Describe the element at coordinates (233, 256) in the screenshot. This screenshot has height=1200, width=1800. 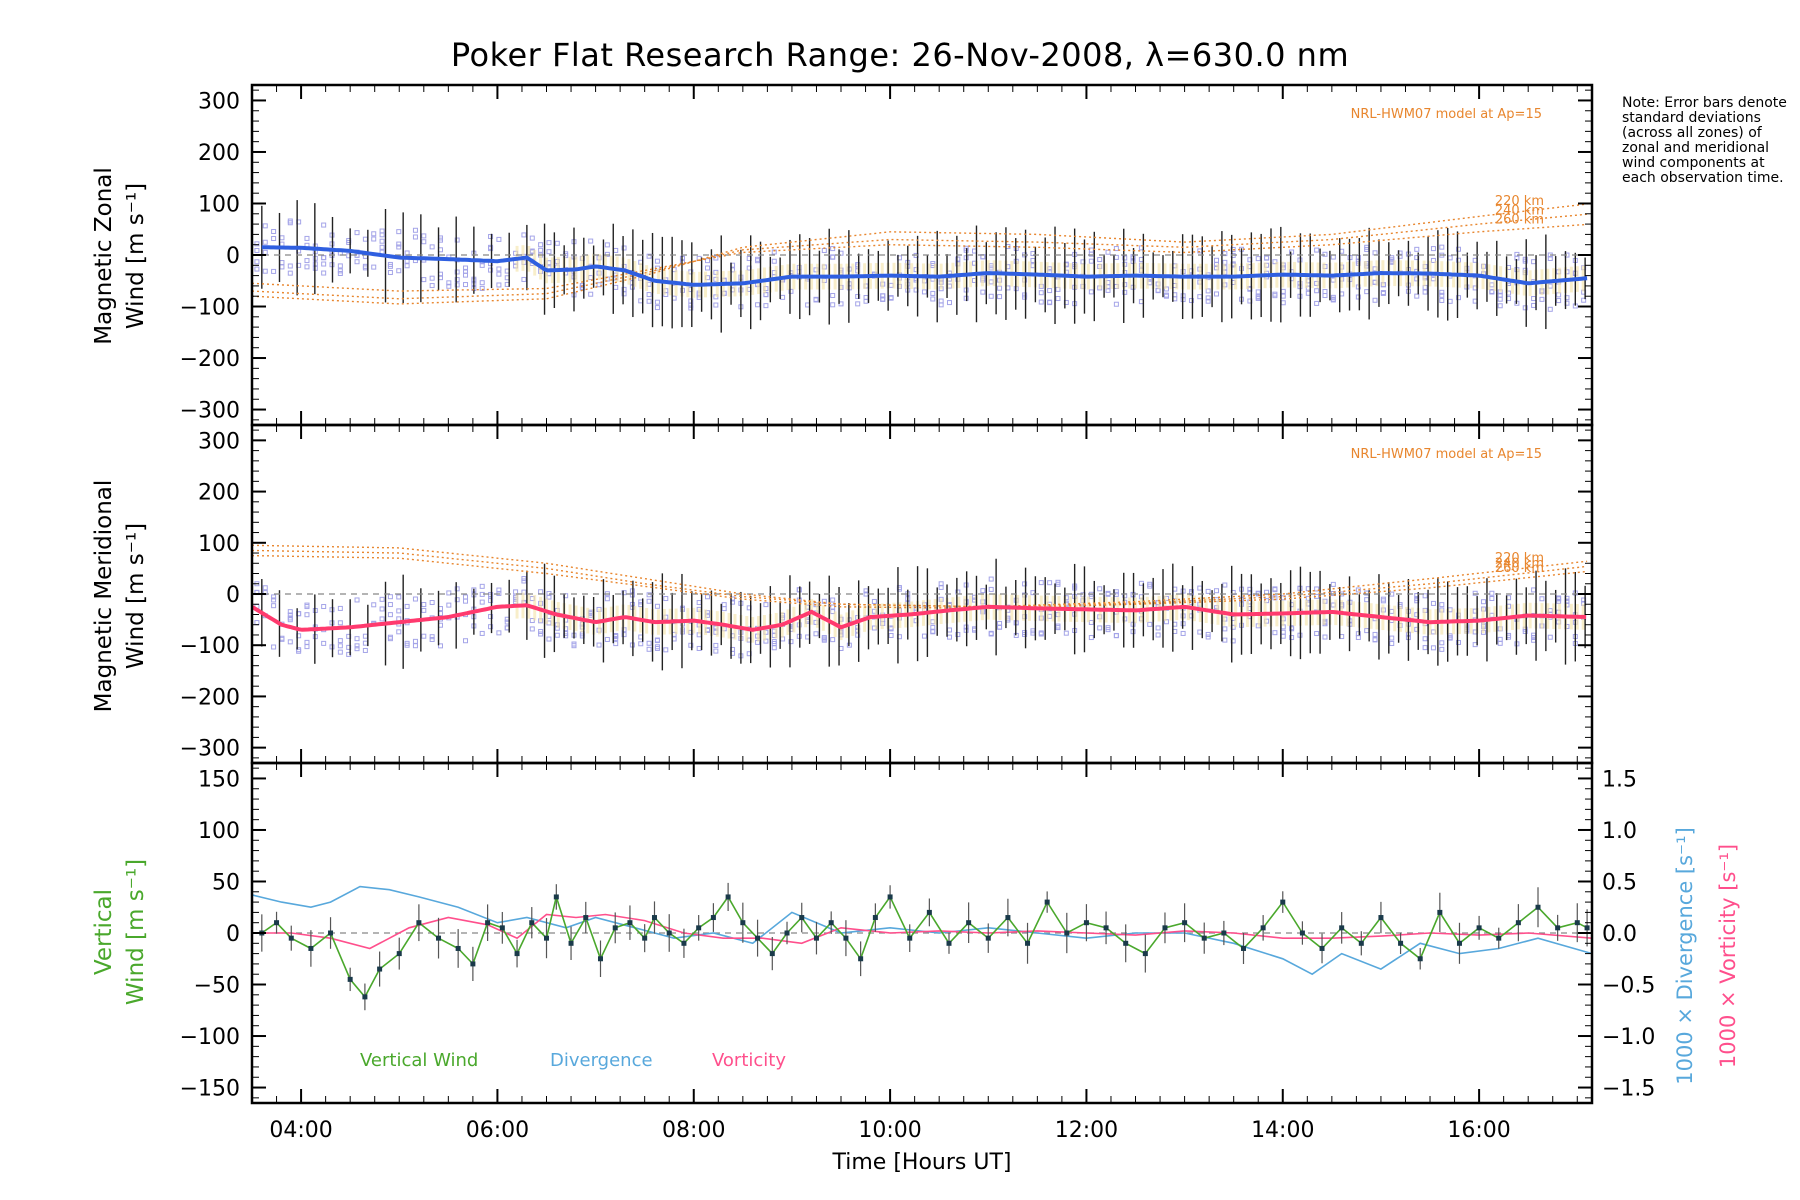
I see `zonal-ytick-label: 0` at that location.